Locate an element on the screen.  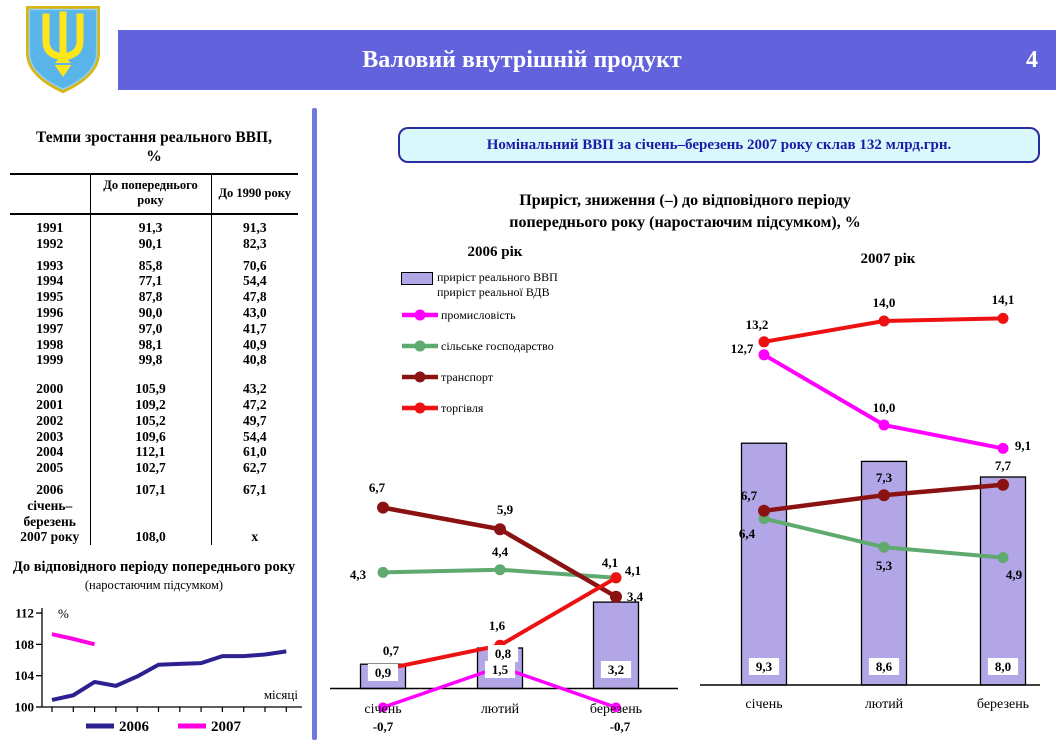
svg-text: 0,7 is located at coordinates (391, 650).